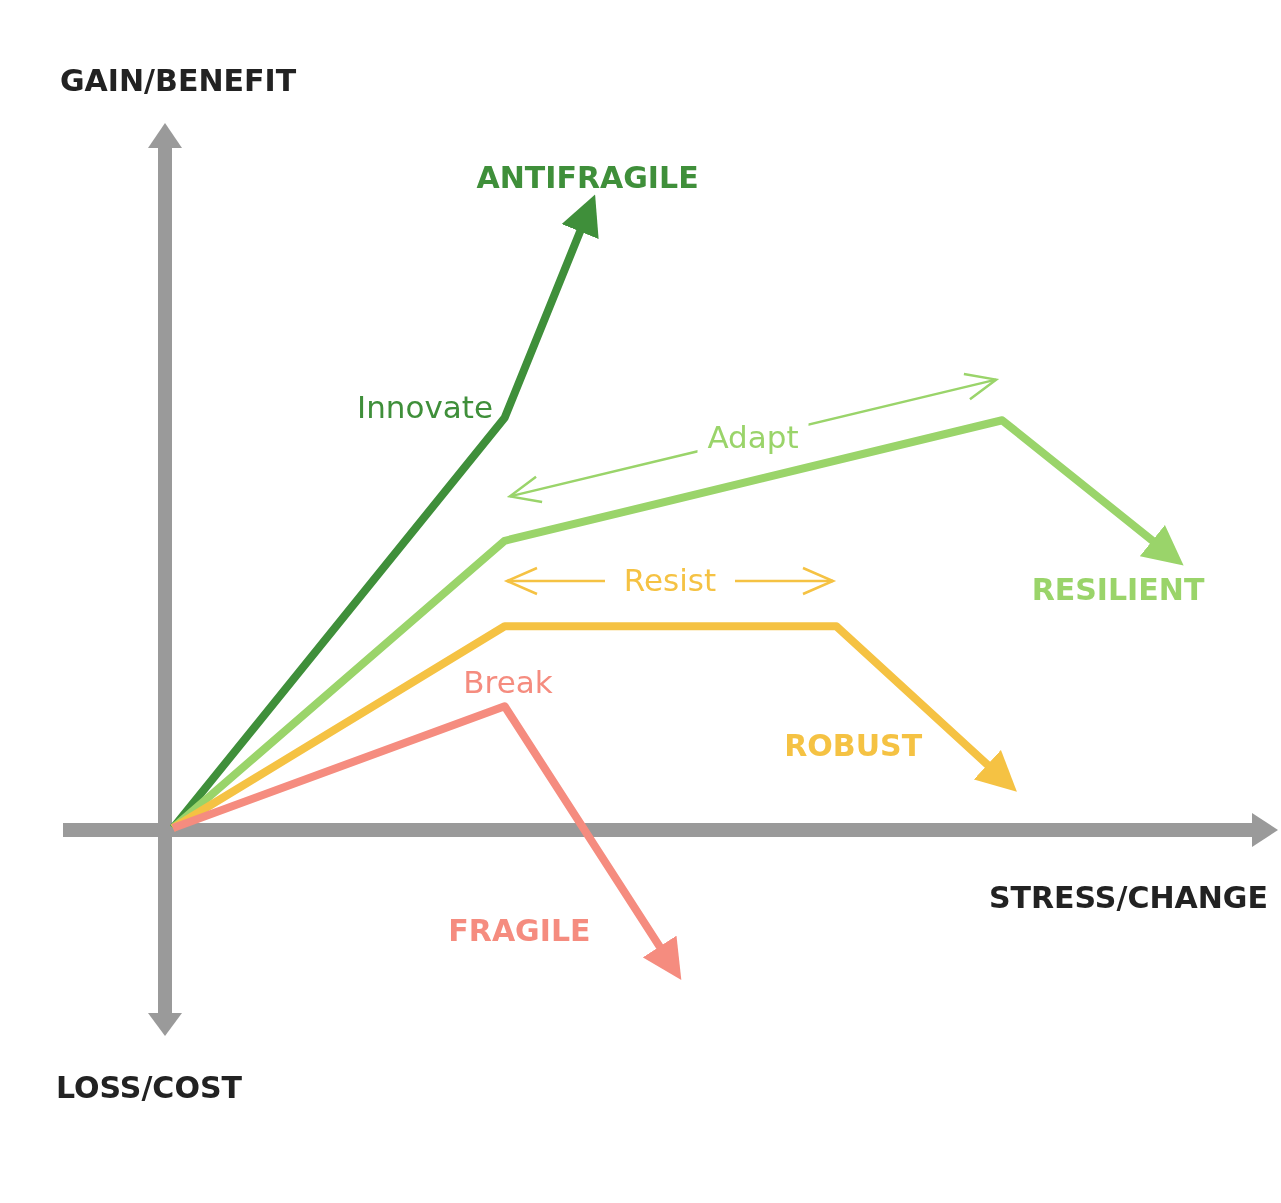 This screenshot has height=1203, width=1281. Describe the element at coordinates (425, 407) in the screenshot. I see `annotation: Innovate` at that location.